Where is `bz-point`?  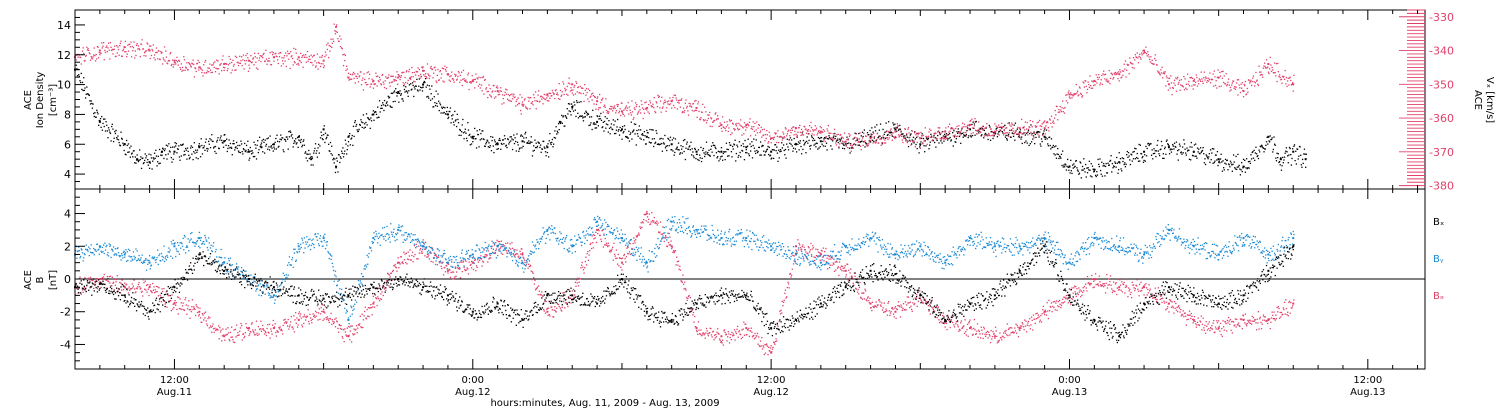 bz-point is located at coordinates (323, 311).